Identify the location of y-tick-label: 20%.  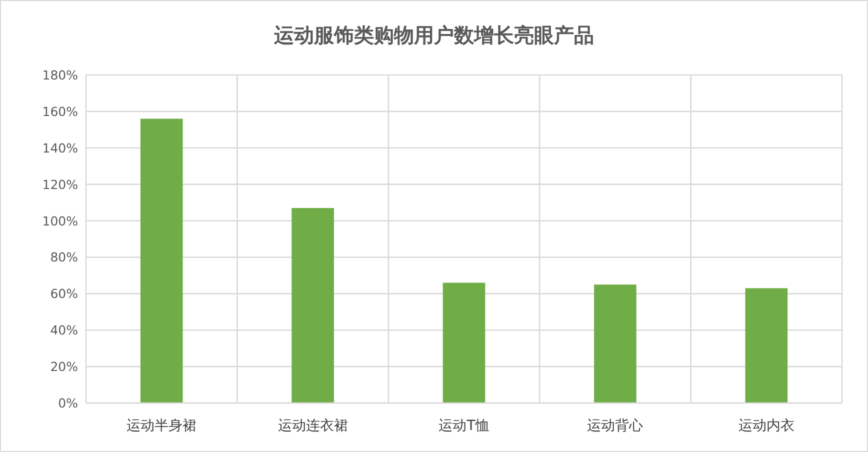
(64, 366).